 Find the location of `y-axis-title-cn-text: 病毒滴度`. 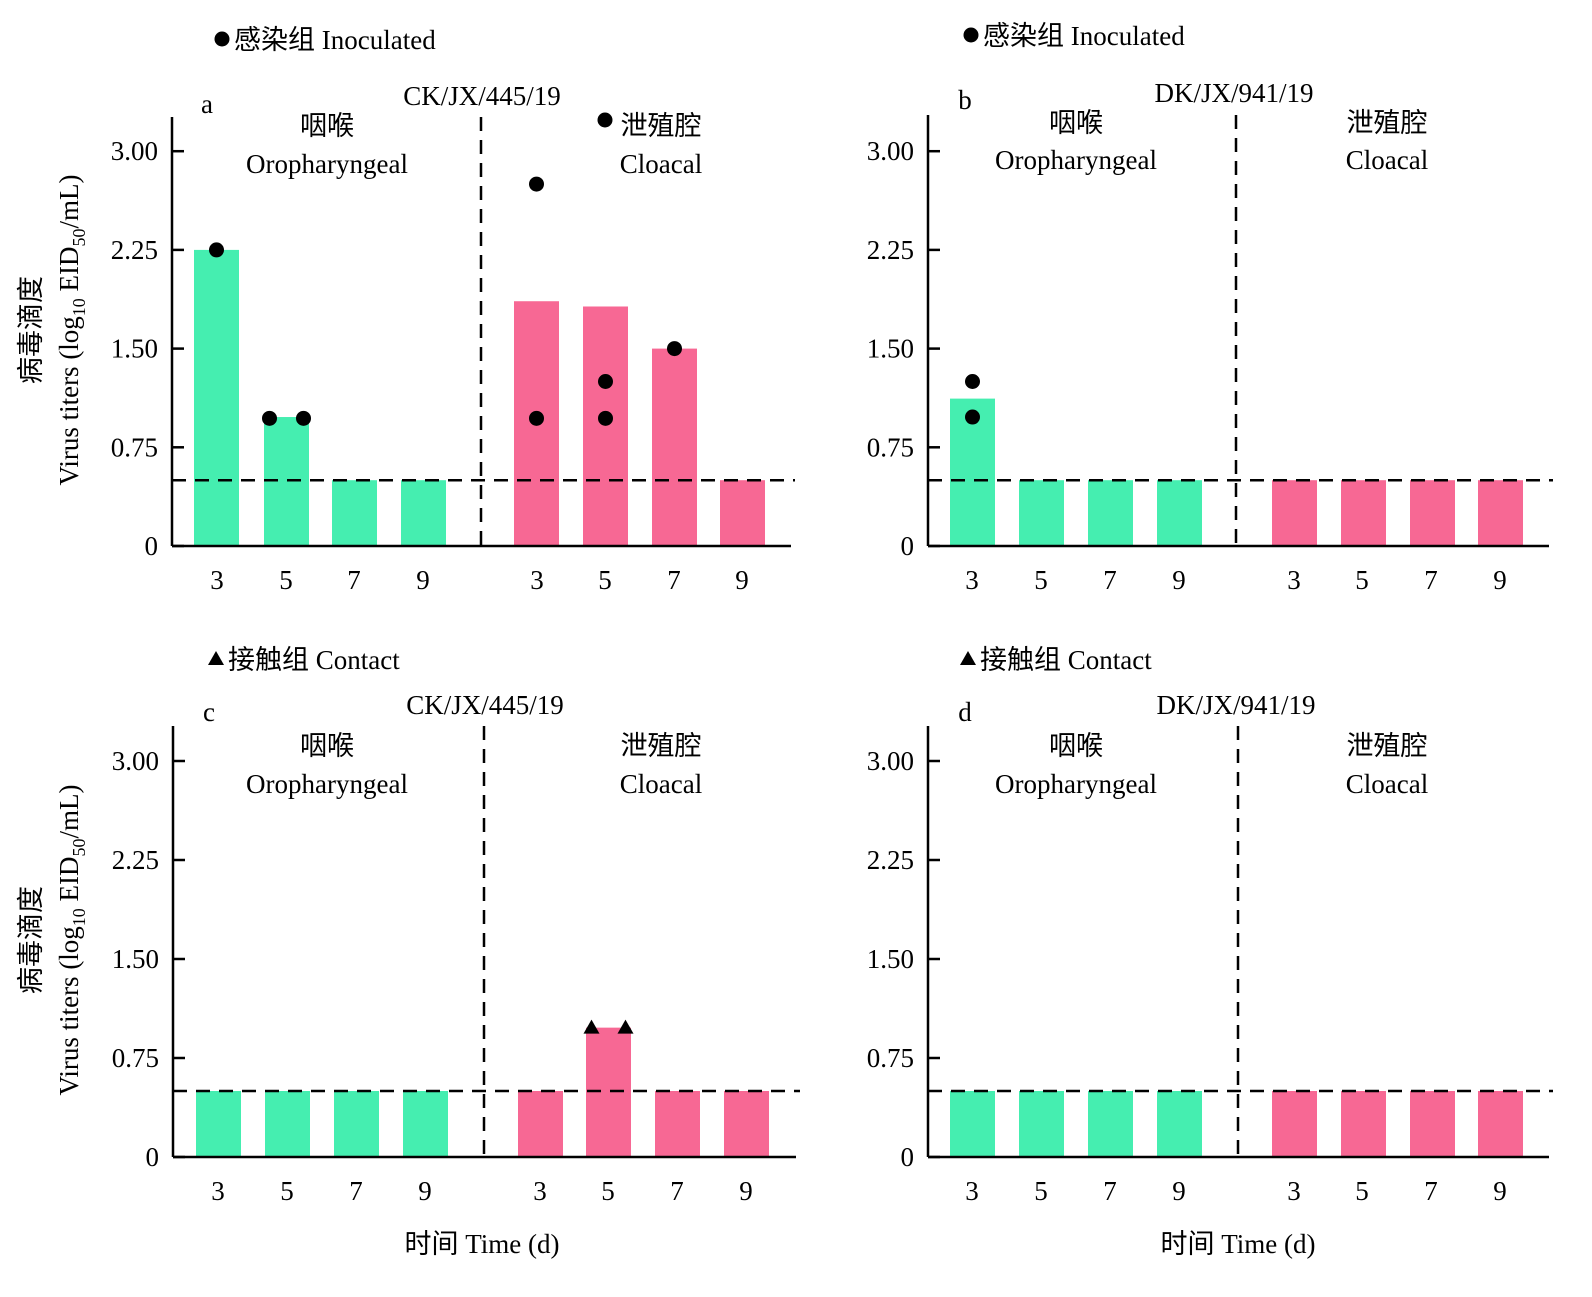

y-axis-title-cn-text: 病毒滴度 is located at coordinates (31, 330).